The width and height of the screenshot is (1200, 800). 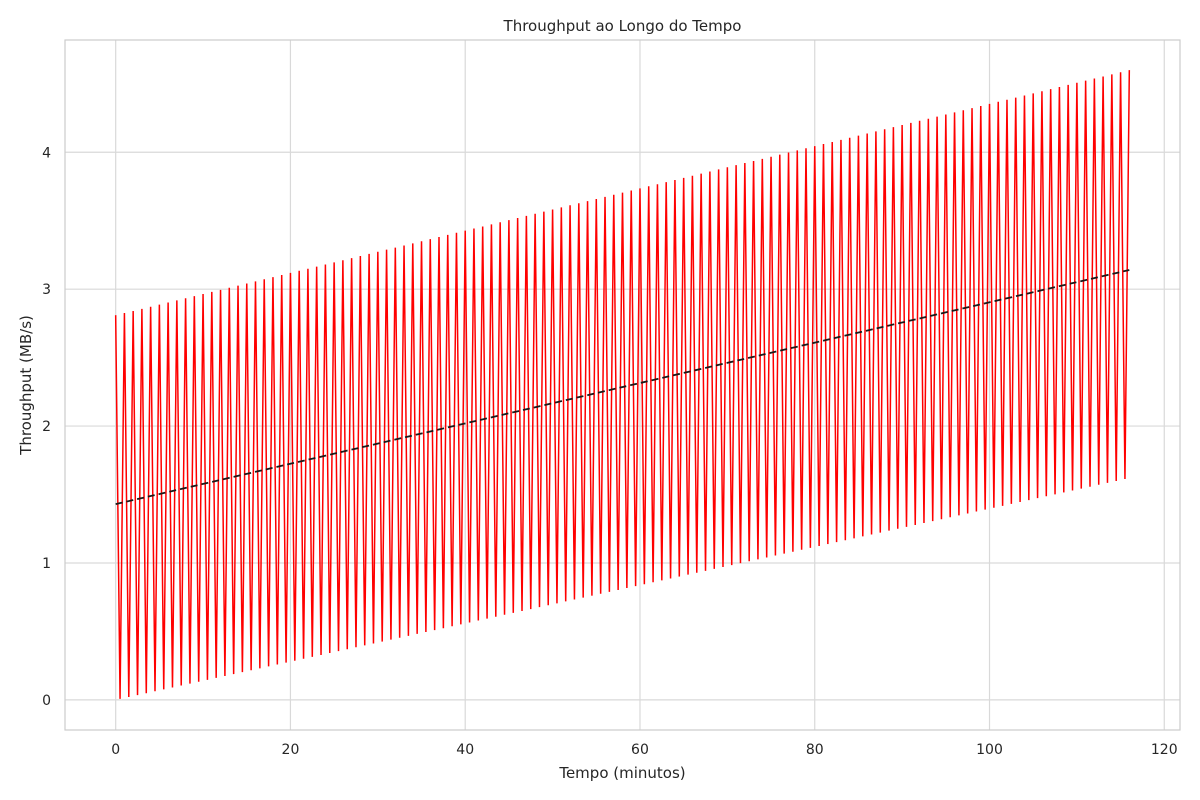 I want to click on x-tick-label: 0, so click(x=115, y=750).